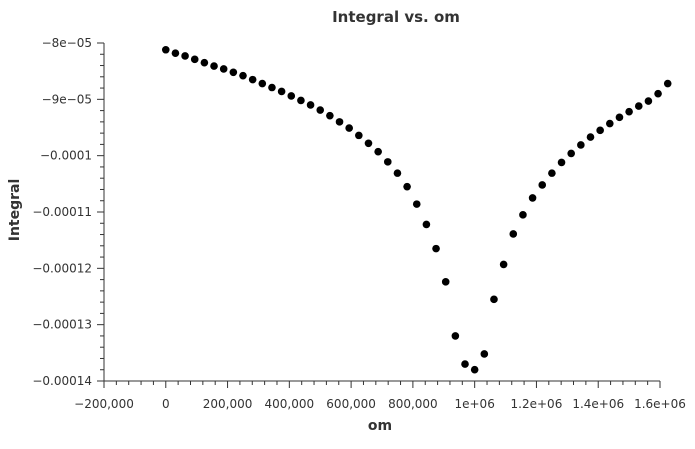  Describe the element at coordinates (380, 426) in the screenshot. I see `x-axis-title: om` at that location.